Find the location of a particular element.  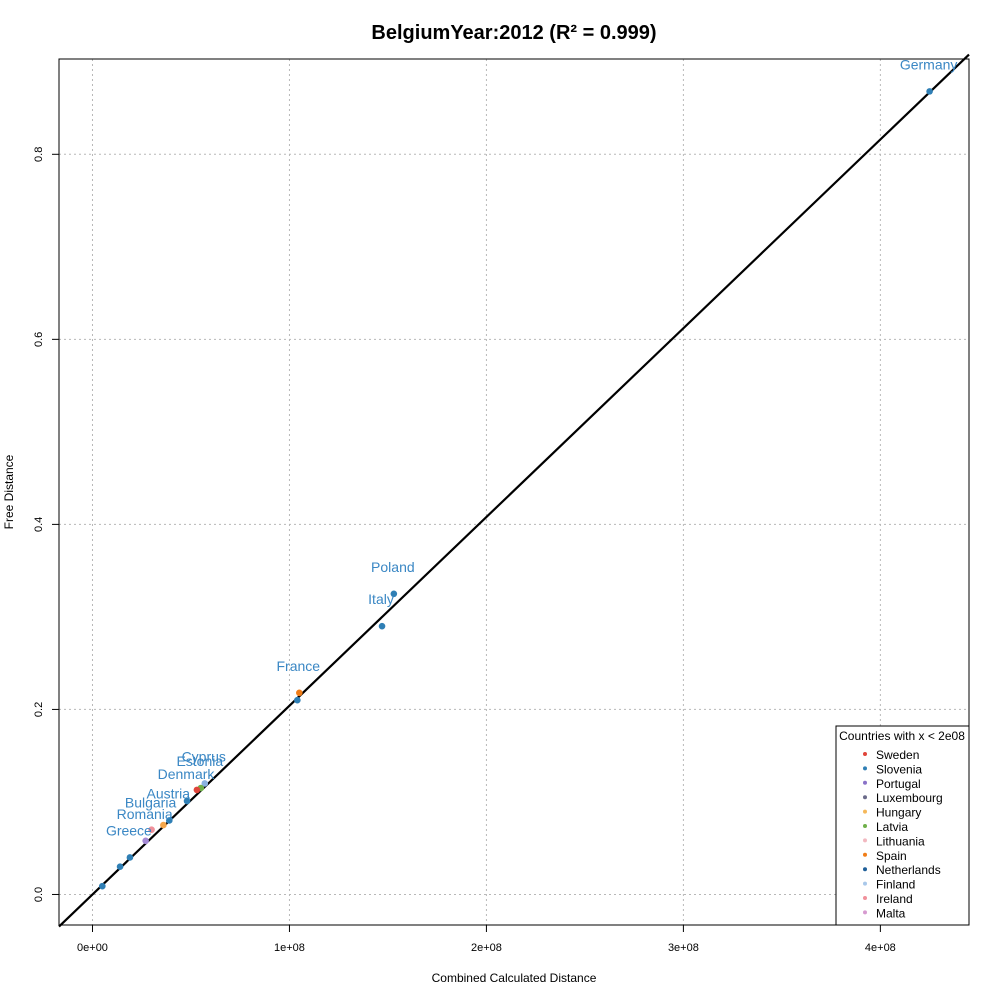

legend-item: Lithuania is located at coordinates (900, 841).